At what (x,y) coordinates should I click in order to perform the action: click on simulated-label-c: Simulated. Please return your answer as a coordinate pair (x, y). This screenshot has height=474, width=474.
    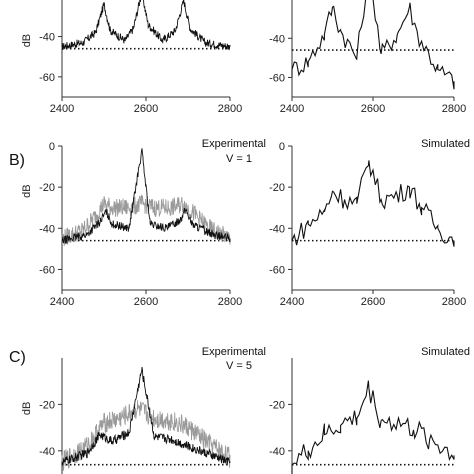
    Looking at the image, I should click on (445, 352).